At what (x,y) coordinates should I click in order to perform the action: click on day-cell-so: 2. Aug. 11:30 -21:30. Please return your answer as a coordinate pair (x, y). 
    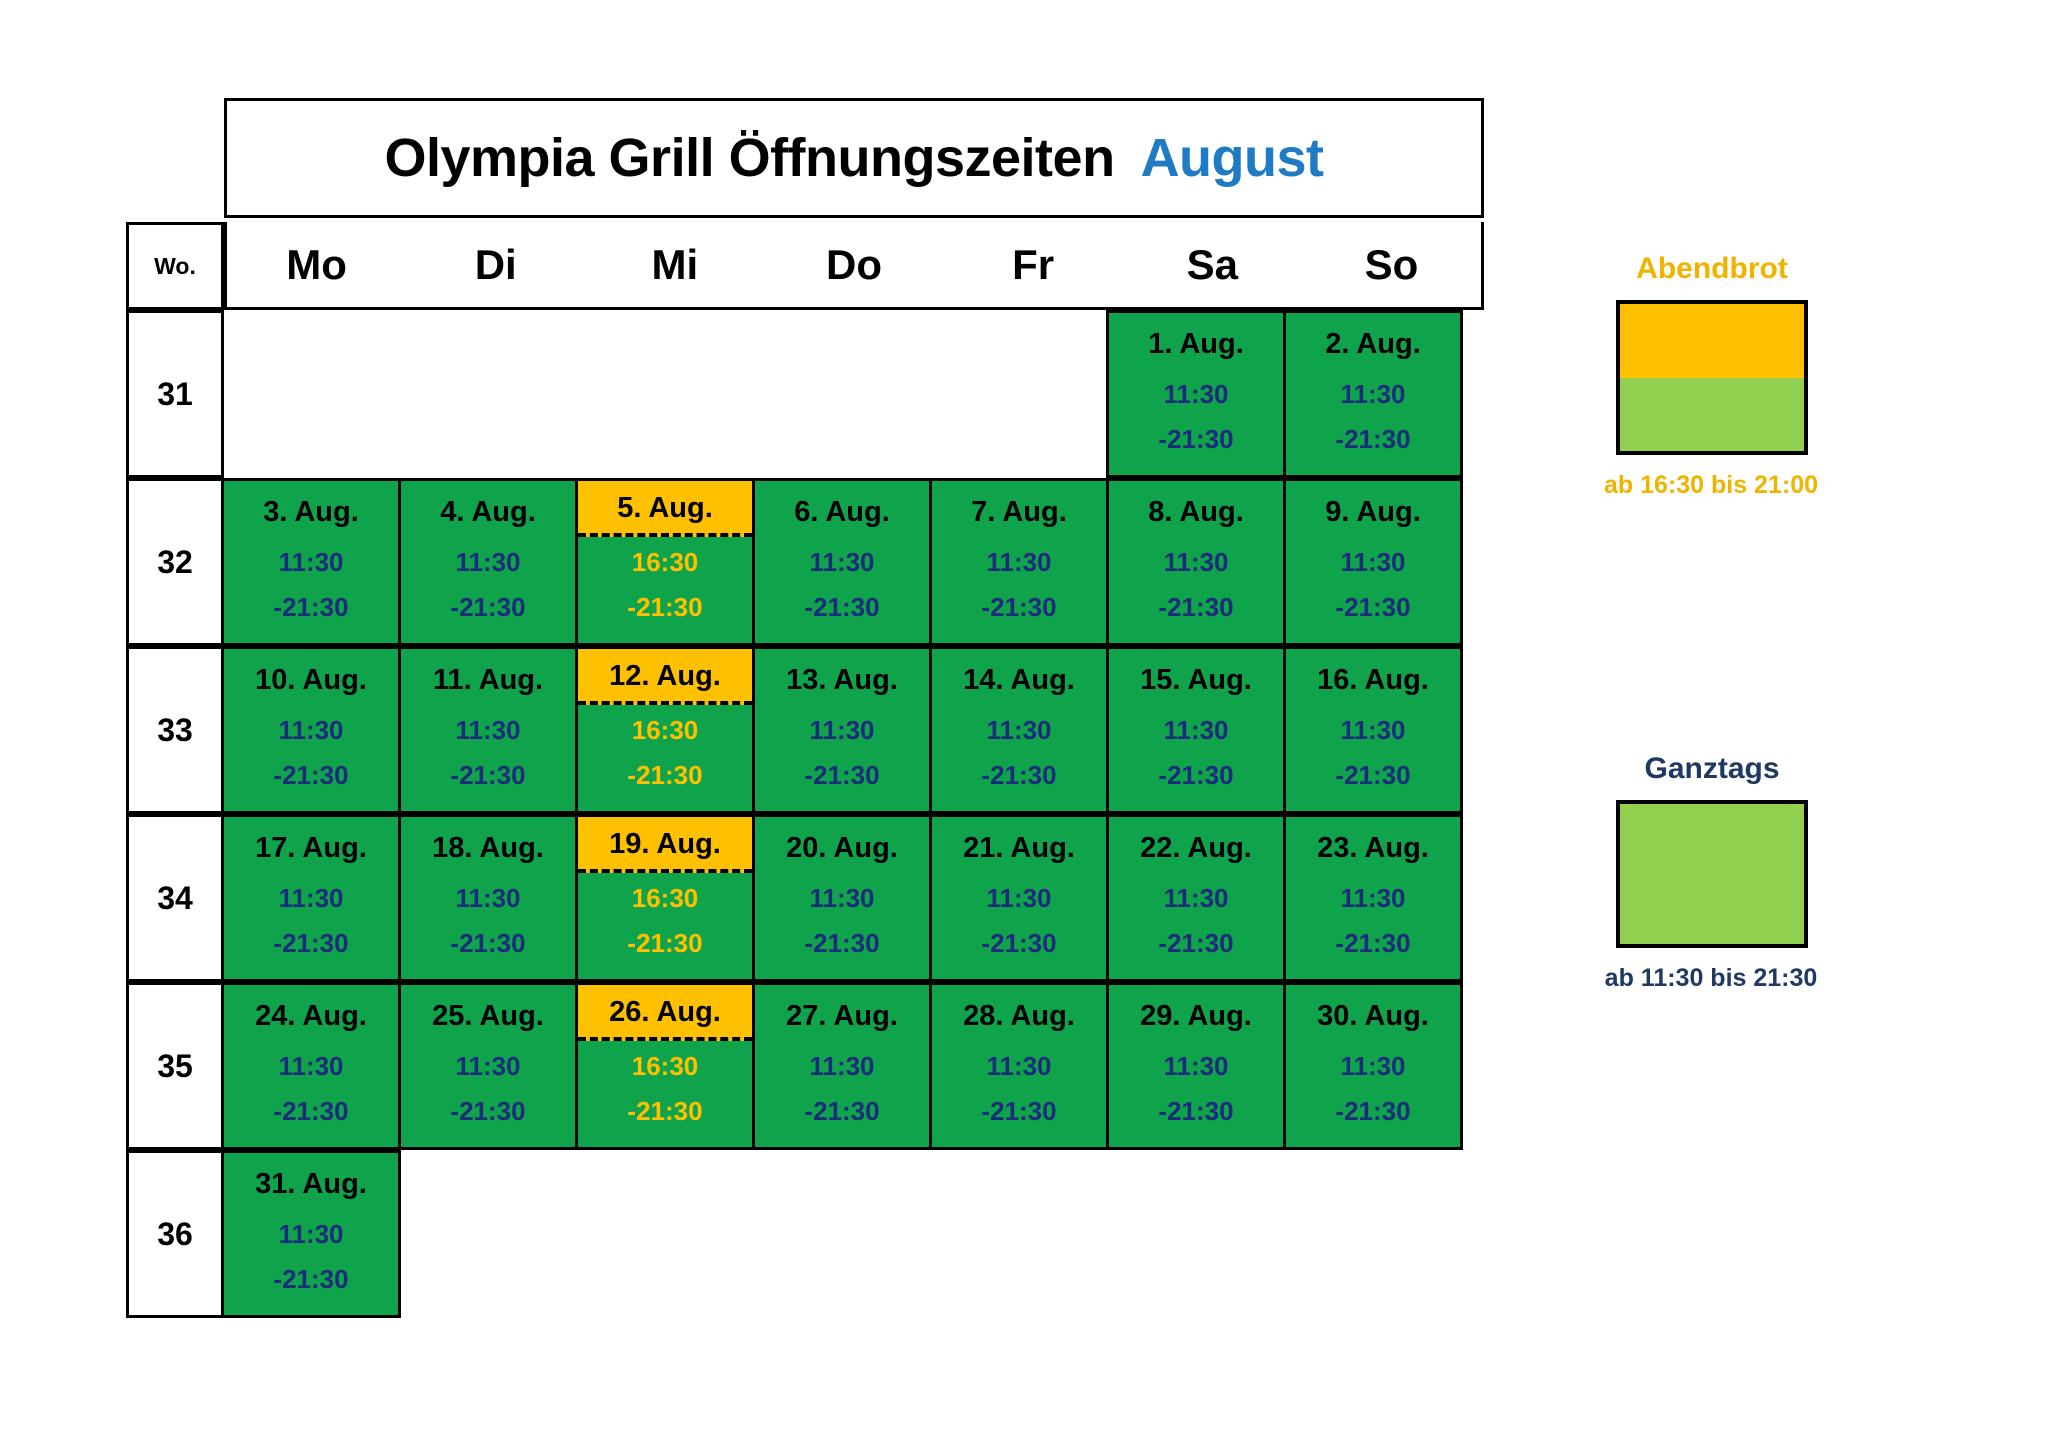
    Looking at the image, I should click on (1373, 394).